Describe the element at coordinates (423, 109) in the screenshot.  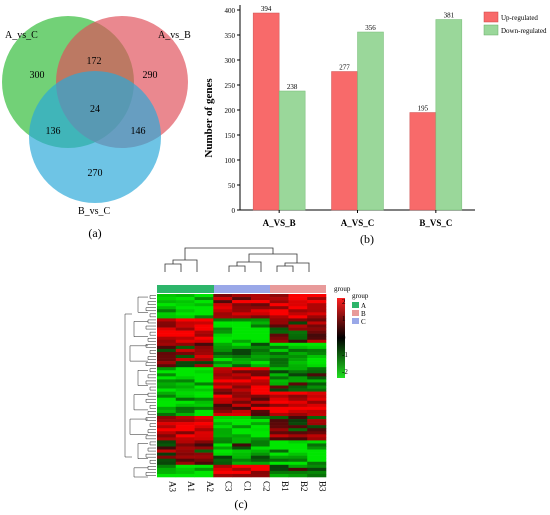
I see `bar-value-label: 195` at that location.